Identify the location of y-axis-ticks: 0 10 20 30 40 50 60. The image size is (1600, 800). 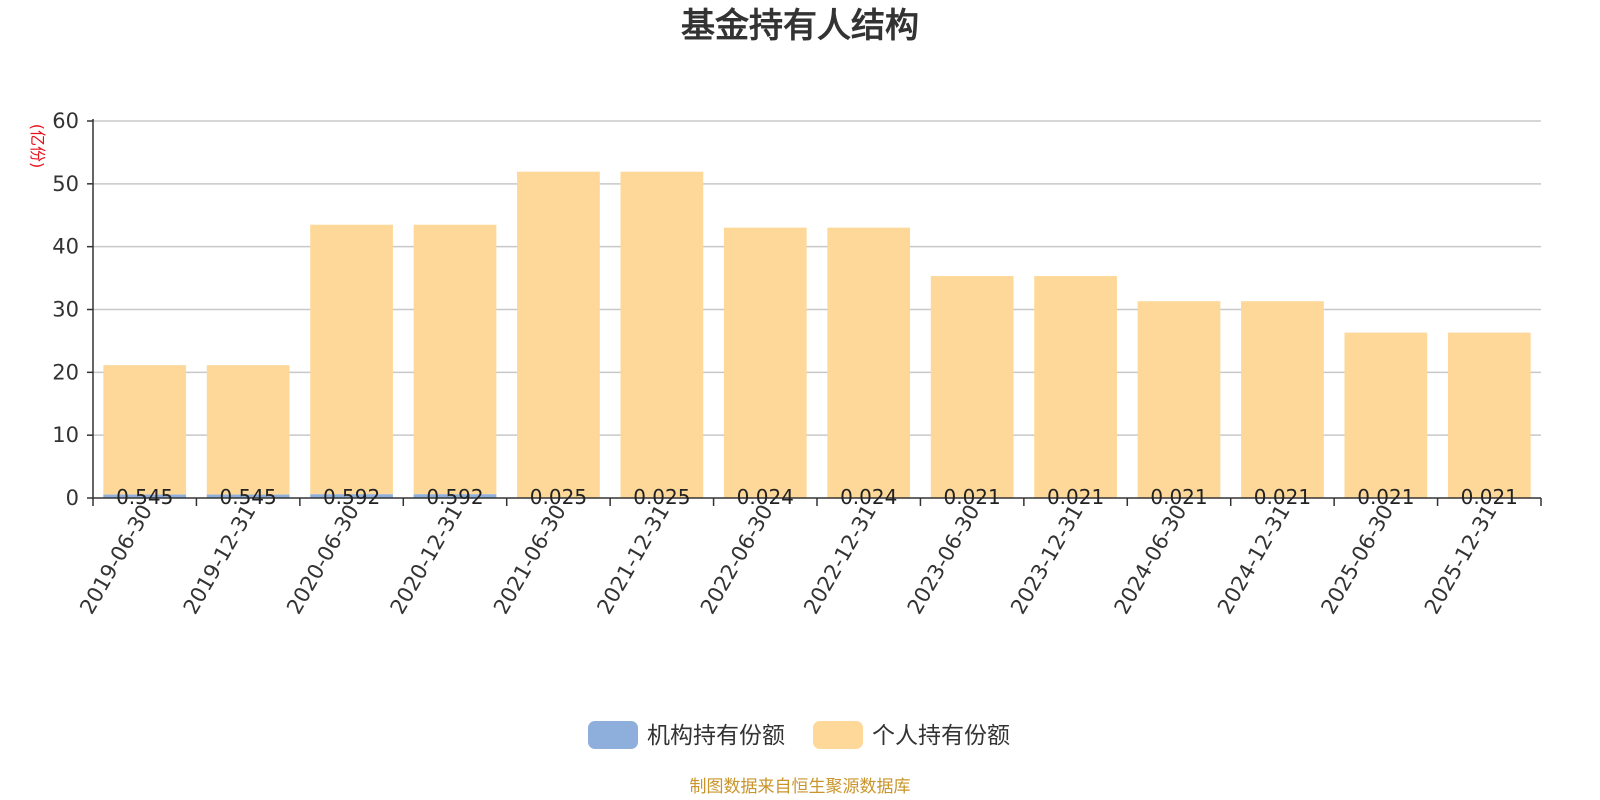
(65, 309).